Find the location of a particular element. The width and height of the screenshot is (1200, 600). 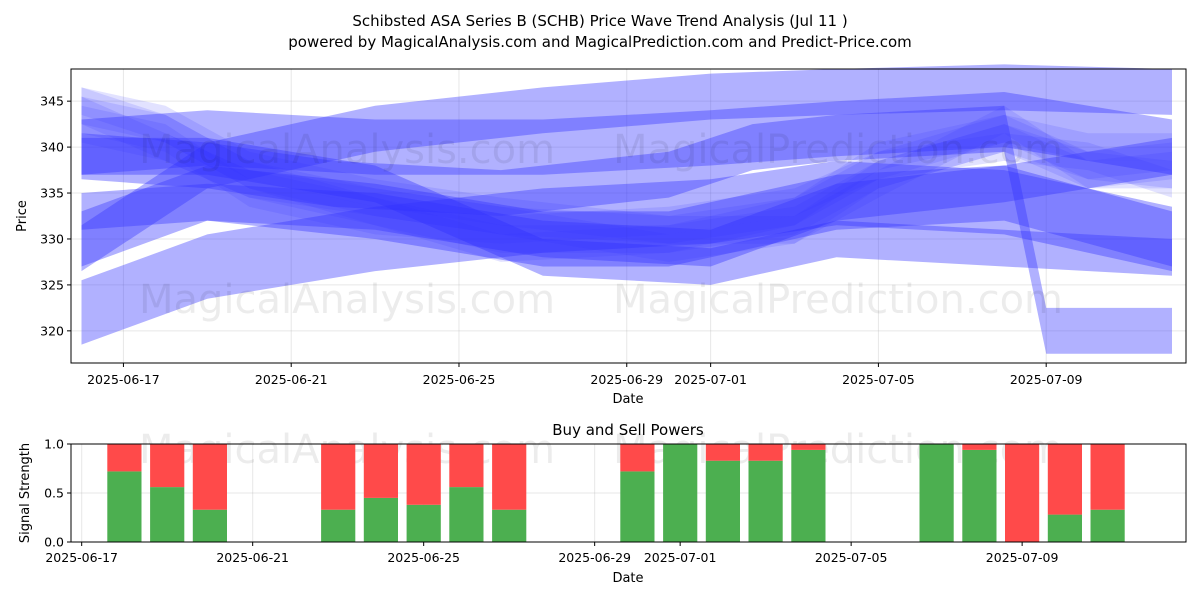

y-tick-label: 325 is located at coordinates (52, 284).